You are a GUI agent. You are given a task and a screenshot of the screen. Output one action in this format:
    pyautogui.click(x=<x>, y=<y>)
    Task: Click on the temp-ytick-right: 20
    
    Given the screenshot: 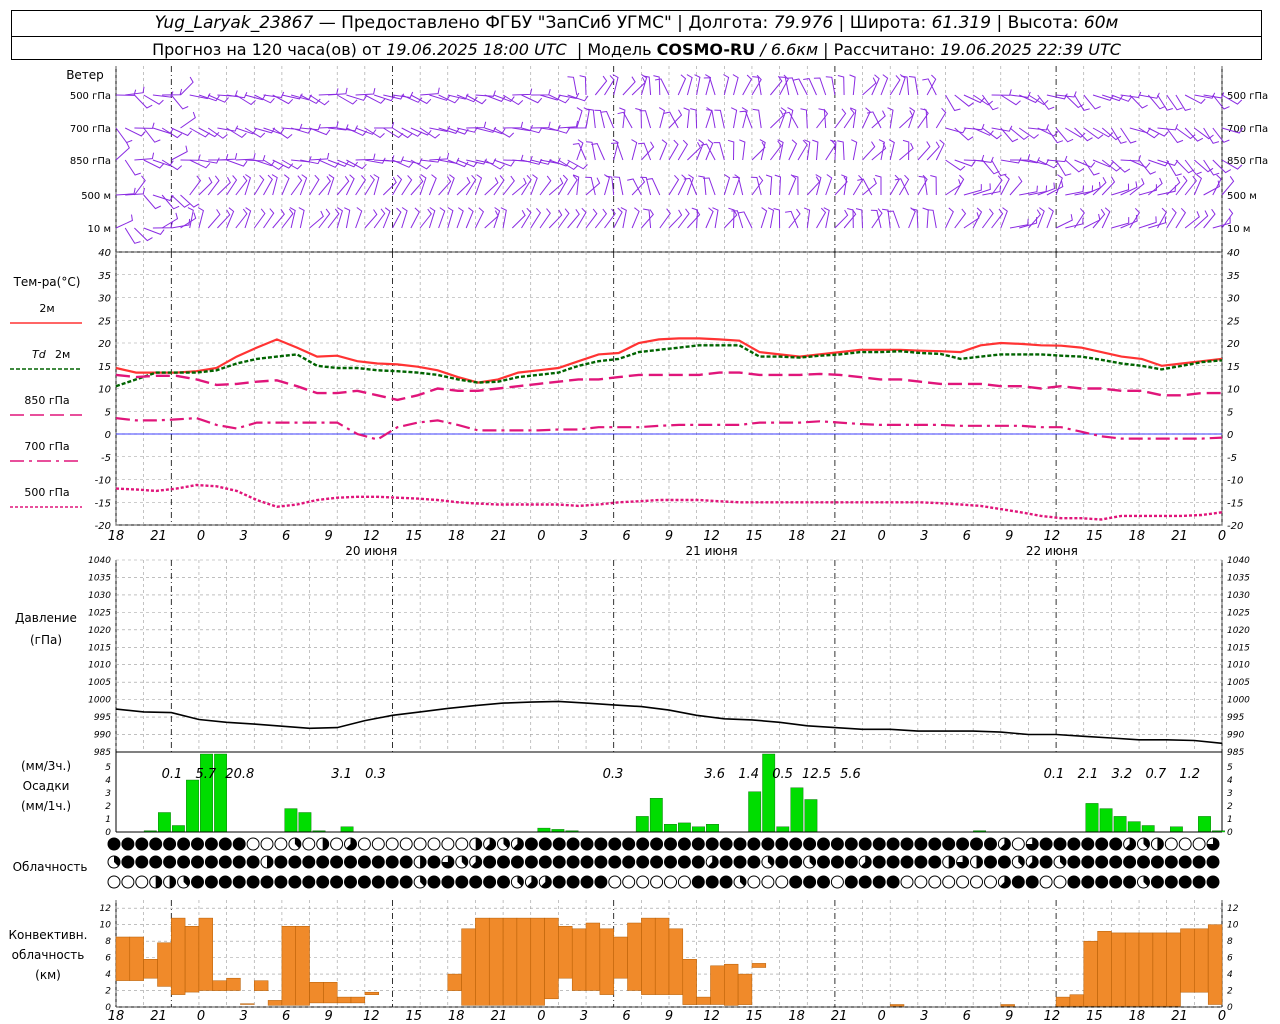 What is the action you would take?
    pyautogui.click(x=1233, y=344)
    